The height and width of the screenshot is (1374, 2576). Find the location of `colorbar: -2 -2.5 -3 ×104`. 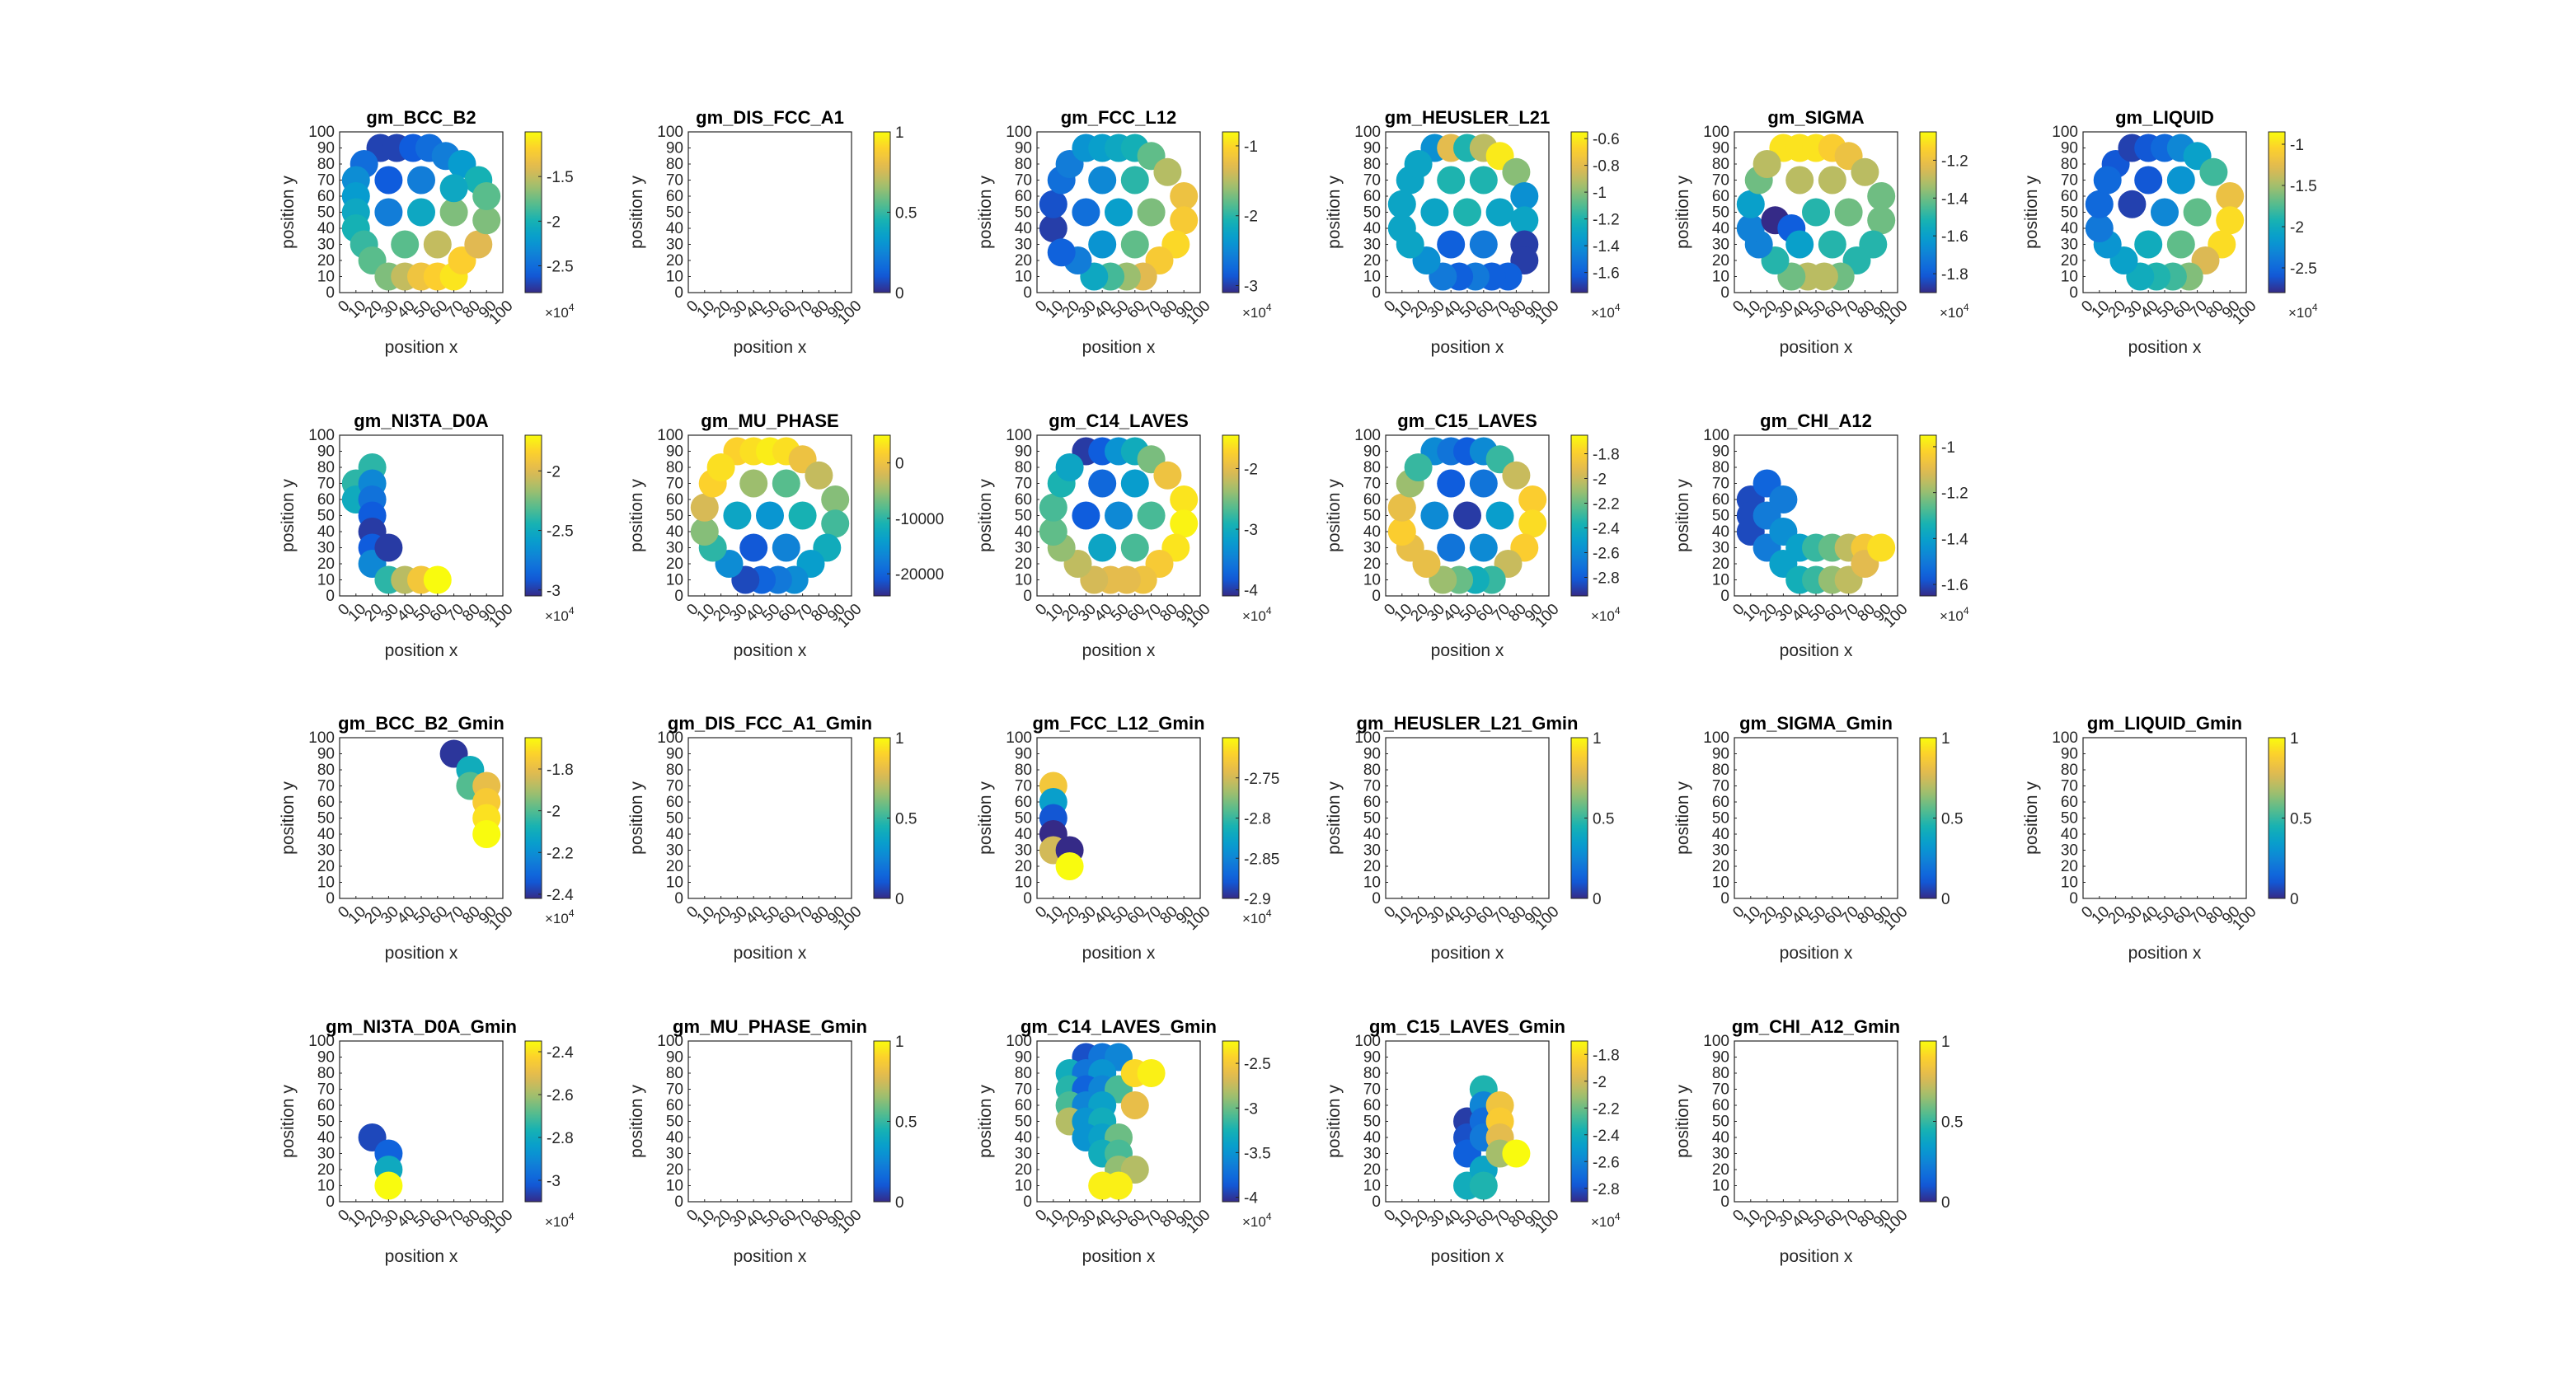

colorbar: -2 -2.5 -3 ×104 is located at coordinates (550, 529).